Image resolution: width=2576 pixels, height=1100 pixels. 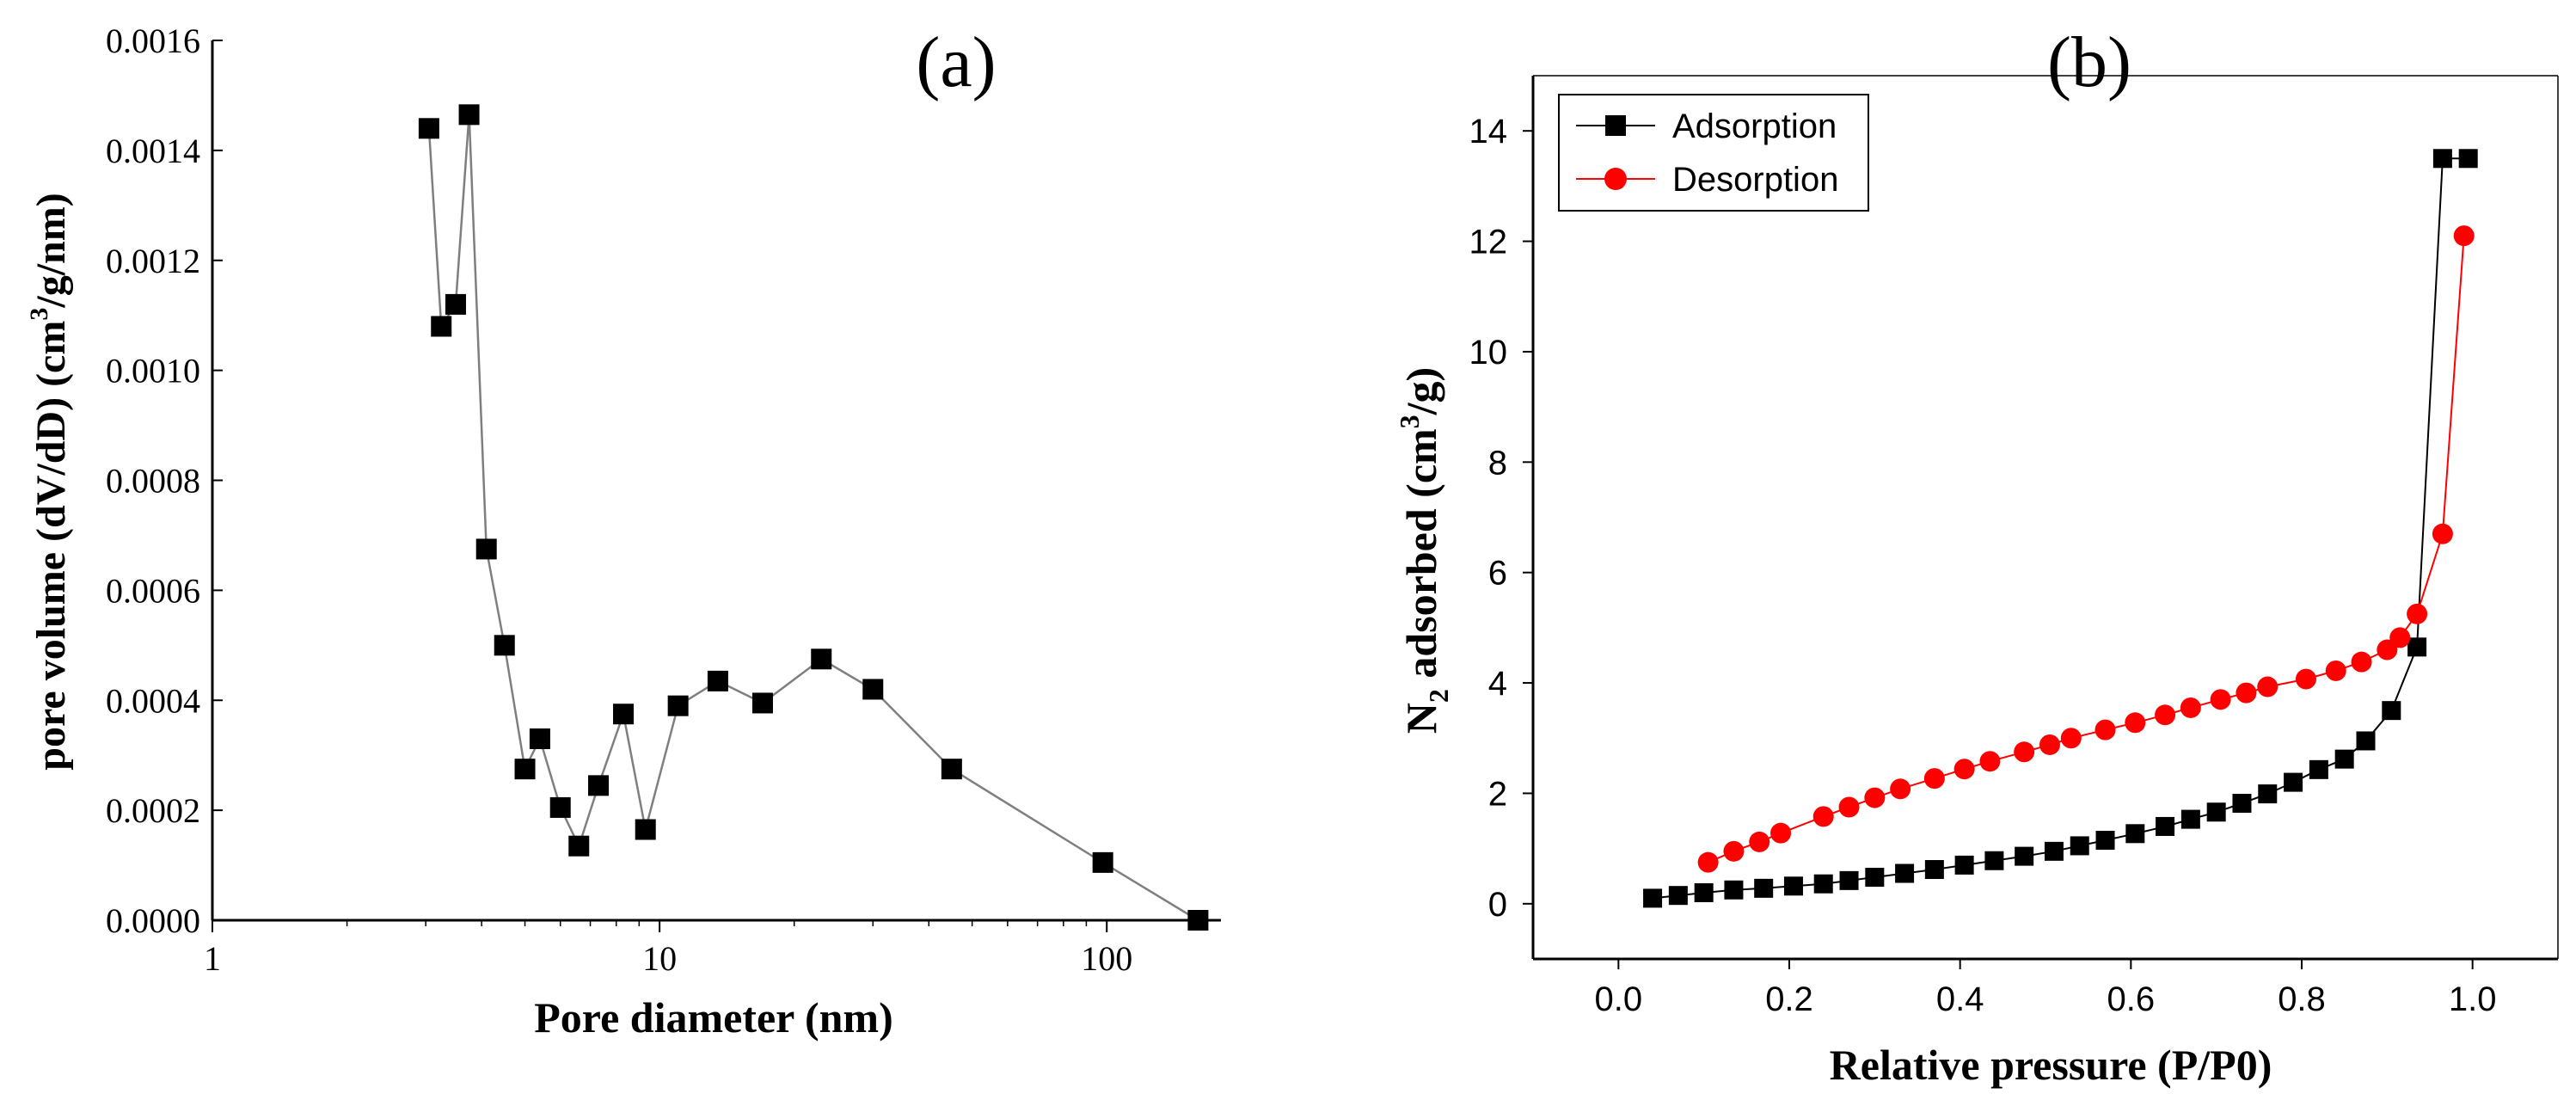 What do you see at coordinates (1789, 999) in the screenshot?
I see `x-tick-label-b: 0.2` at bounding box center [1789, 999].